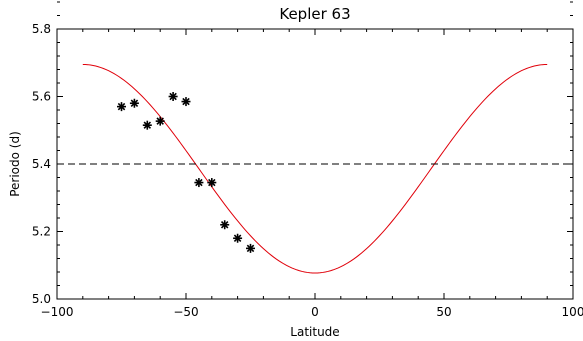 The height and width of the screenshot is (341, 583). Describe the element at coordinates (185, 312) in the screenshot. I see `x-tick-label: −50` at that location.